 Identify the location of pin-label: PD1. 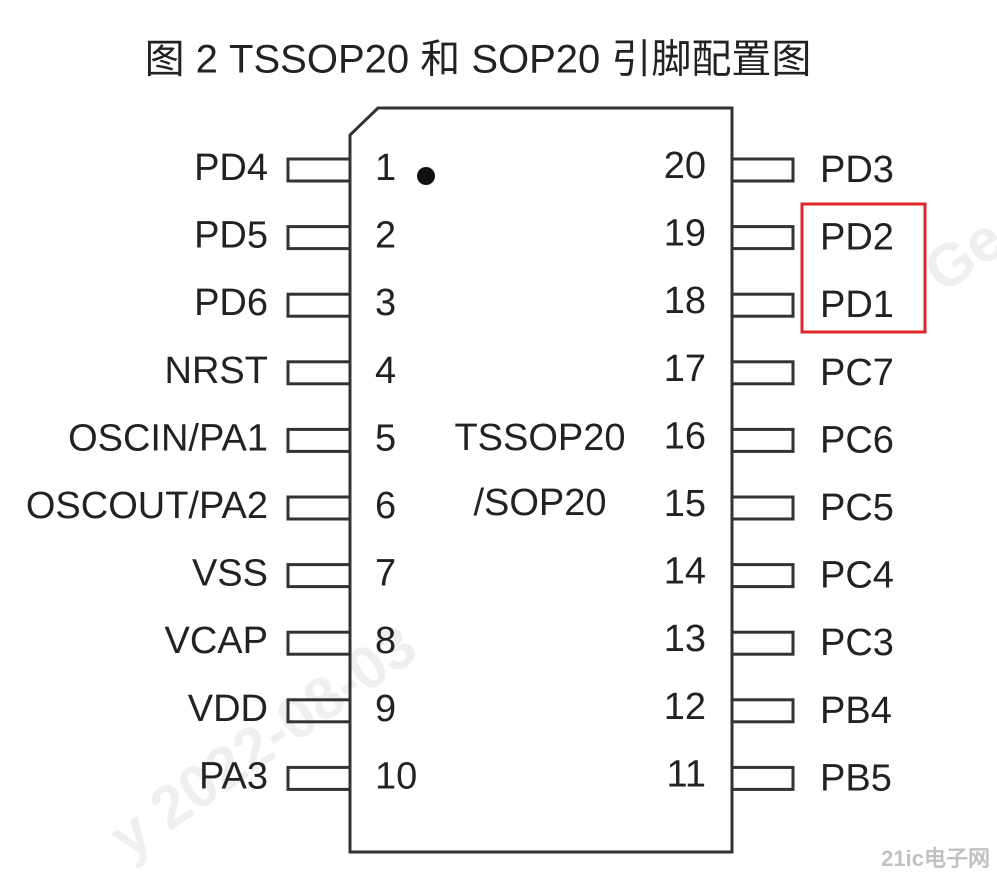
(857, 305).